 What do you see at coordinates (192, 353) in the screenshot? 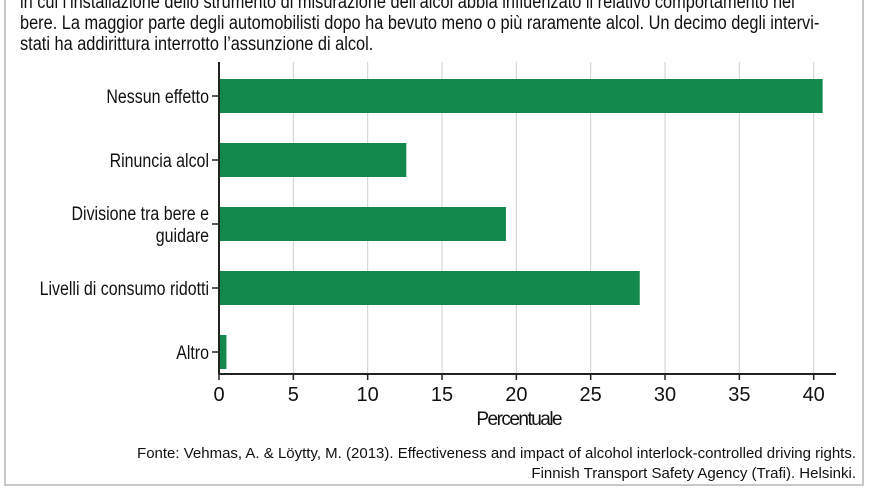
I see `y-tick-label-4: Altro` at bounding box center [192, 353].